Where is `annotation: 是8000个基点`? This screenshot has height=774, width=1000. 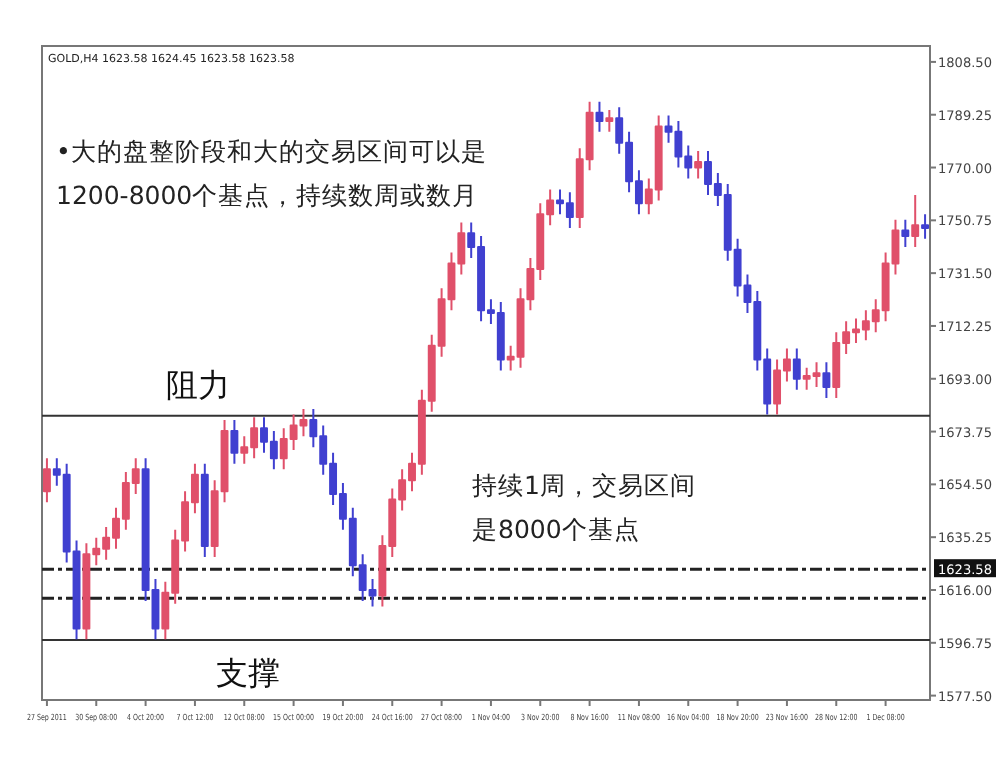 annotation: 是8000个基点 is located at coordinates (556, 529).